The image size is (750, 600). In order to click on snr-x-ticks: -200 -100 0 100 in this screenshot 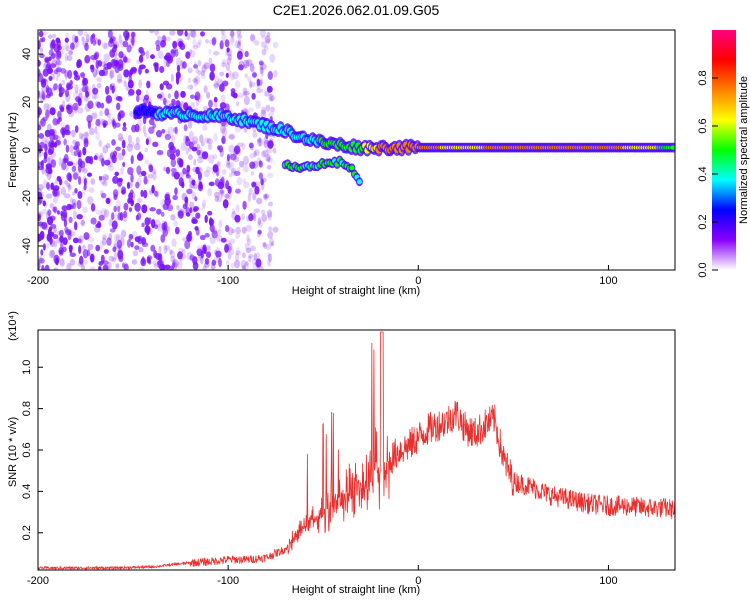, I will do `click(322, 576)`.